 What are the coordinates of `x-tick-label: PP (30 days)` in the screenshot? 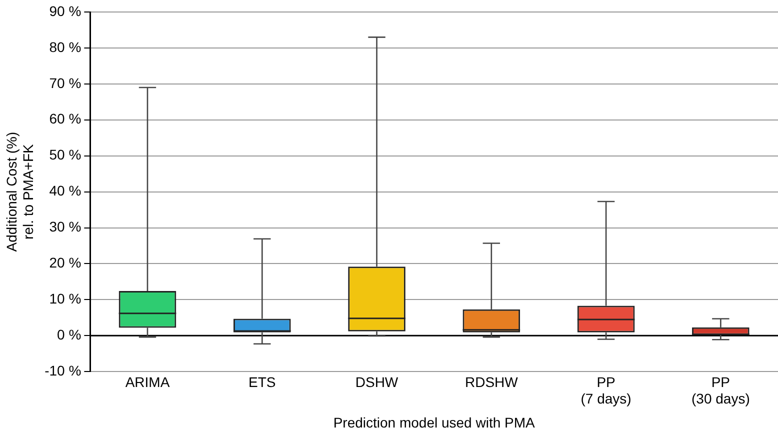 It's located at (721, 390).